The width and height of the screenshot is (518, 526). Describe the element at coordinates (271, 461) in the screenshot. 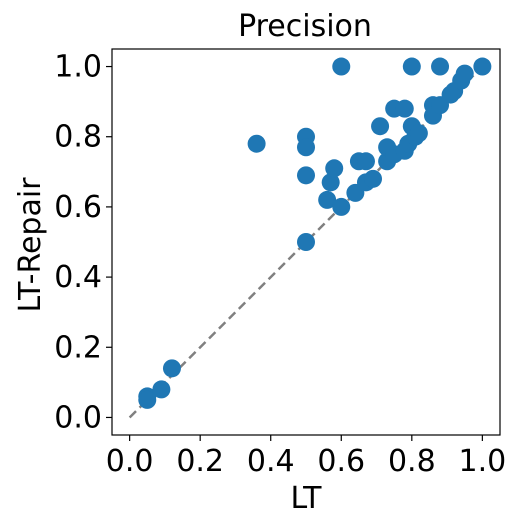

I see `x-tick-label: 0.4` at that location.